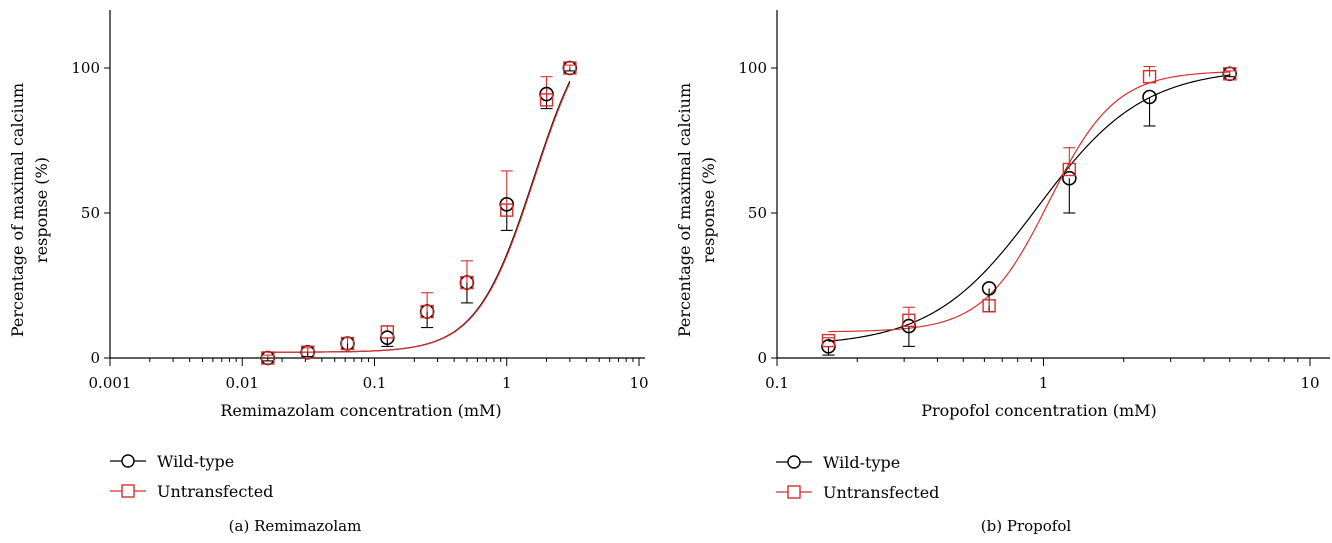 The height and width of the screenshot is (543, 1332). I want to click on panel-propofol-legend: Wild-type Untransfected, so click(857, 477).